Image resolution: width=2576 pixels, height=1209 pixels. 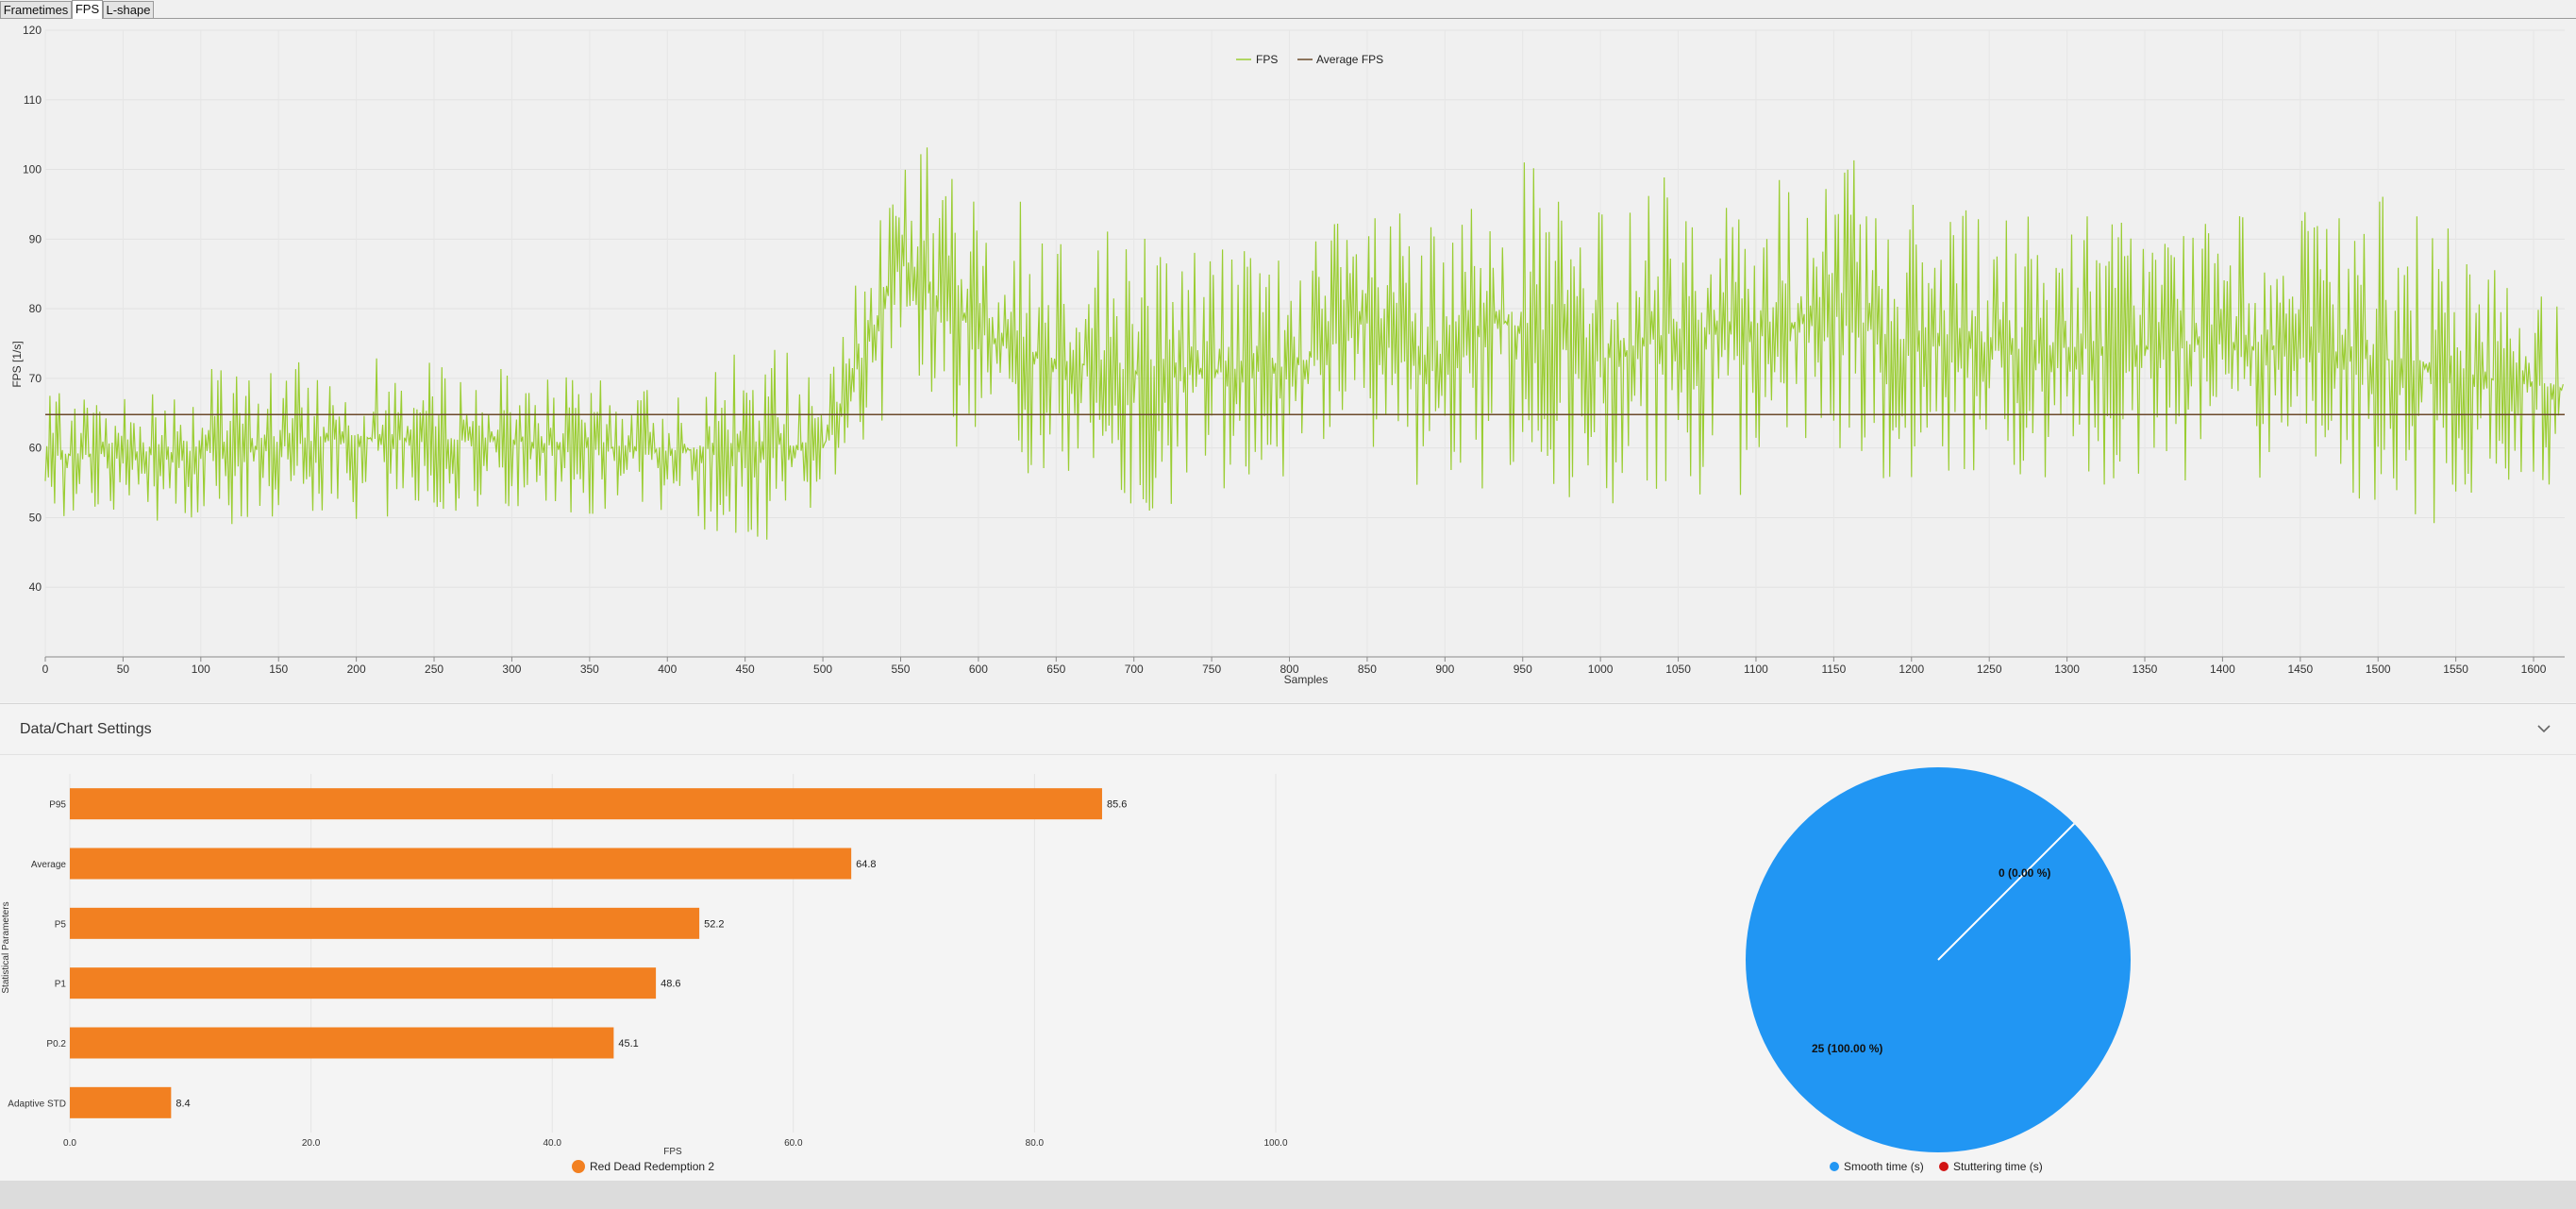 I want to click on bar-x-tick-label: 100.0, so click(x=1275, y=1143).